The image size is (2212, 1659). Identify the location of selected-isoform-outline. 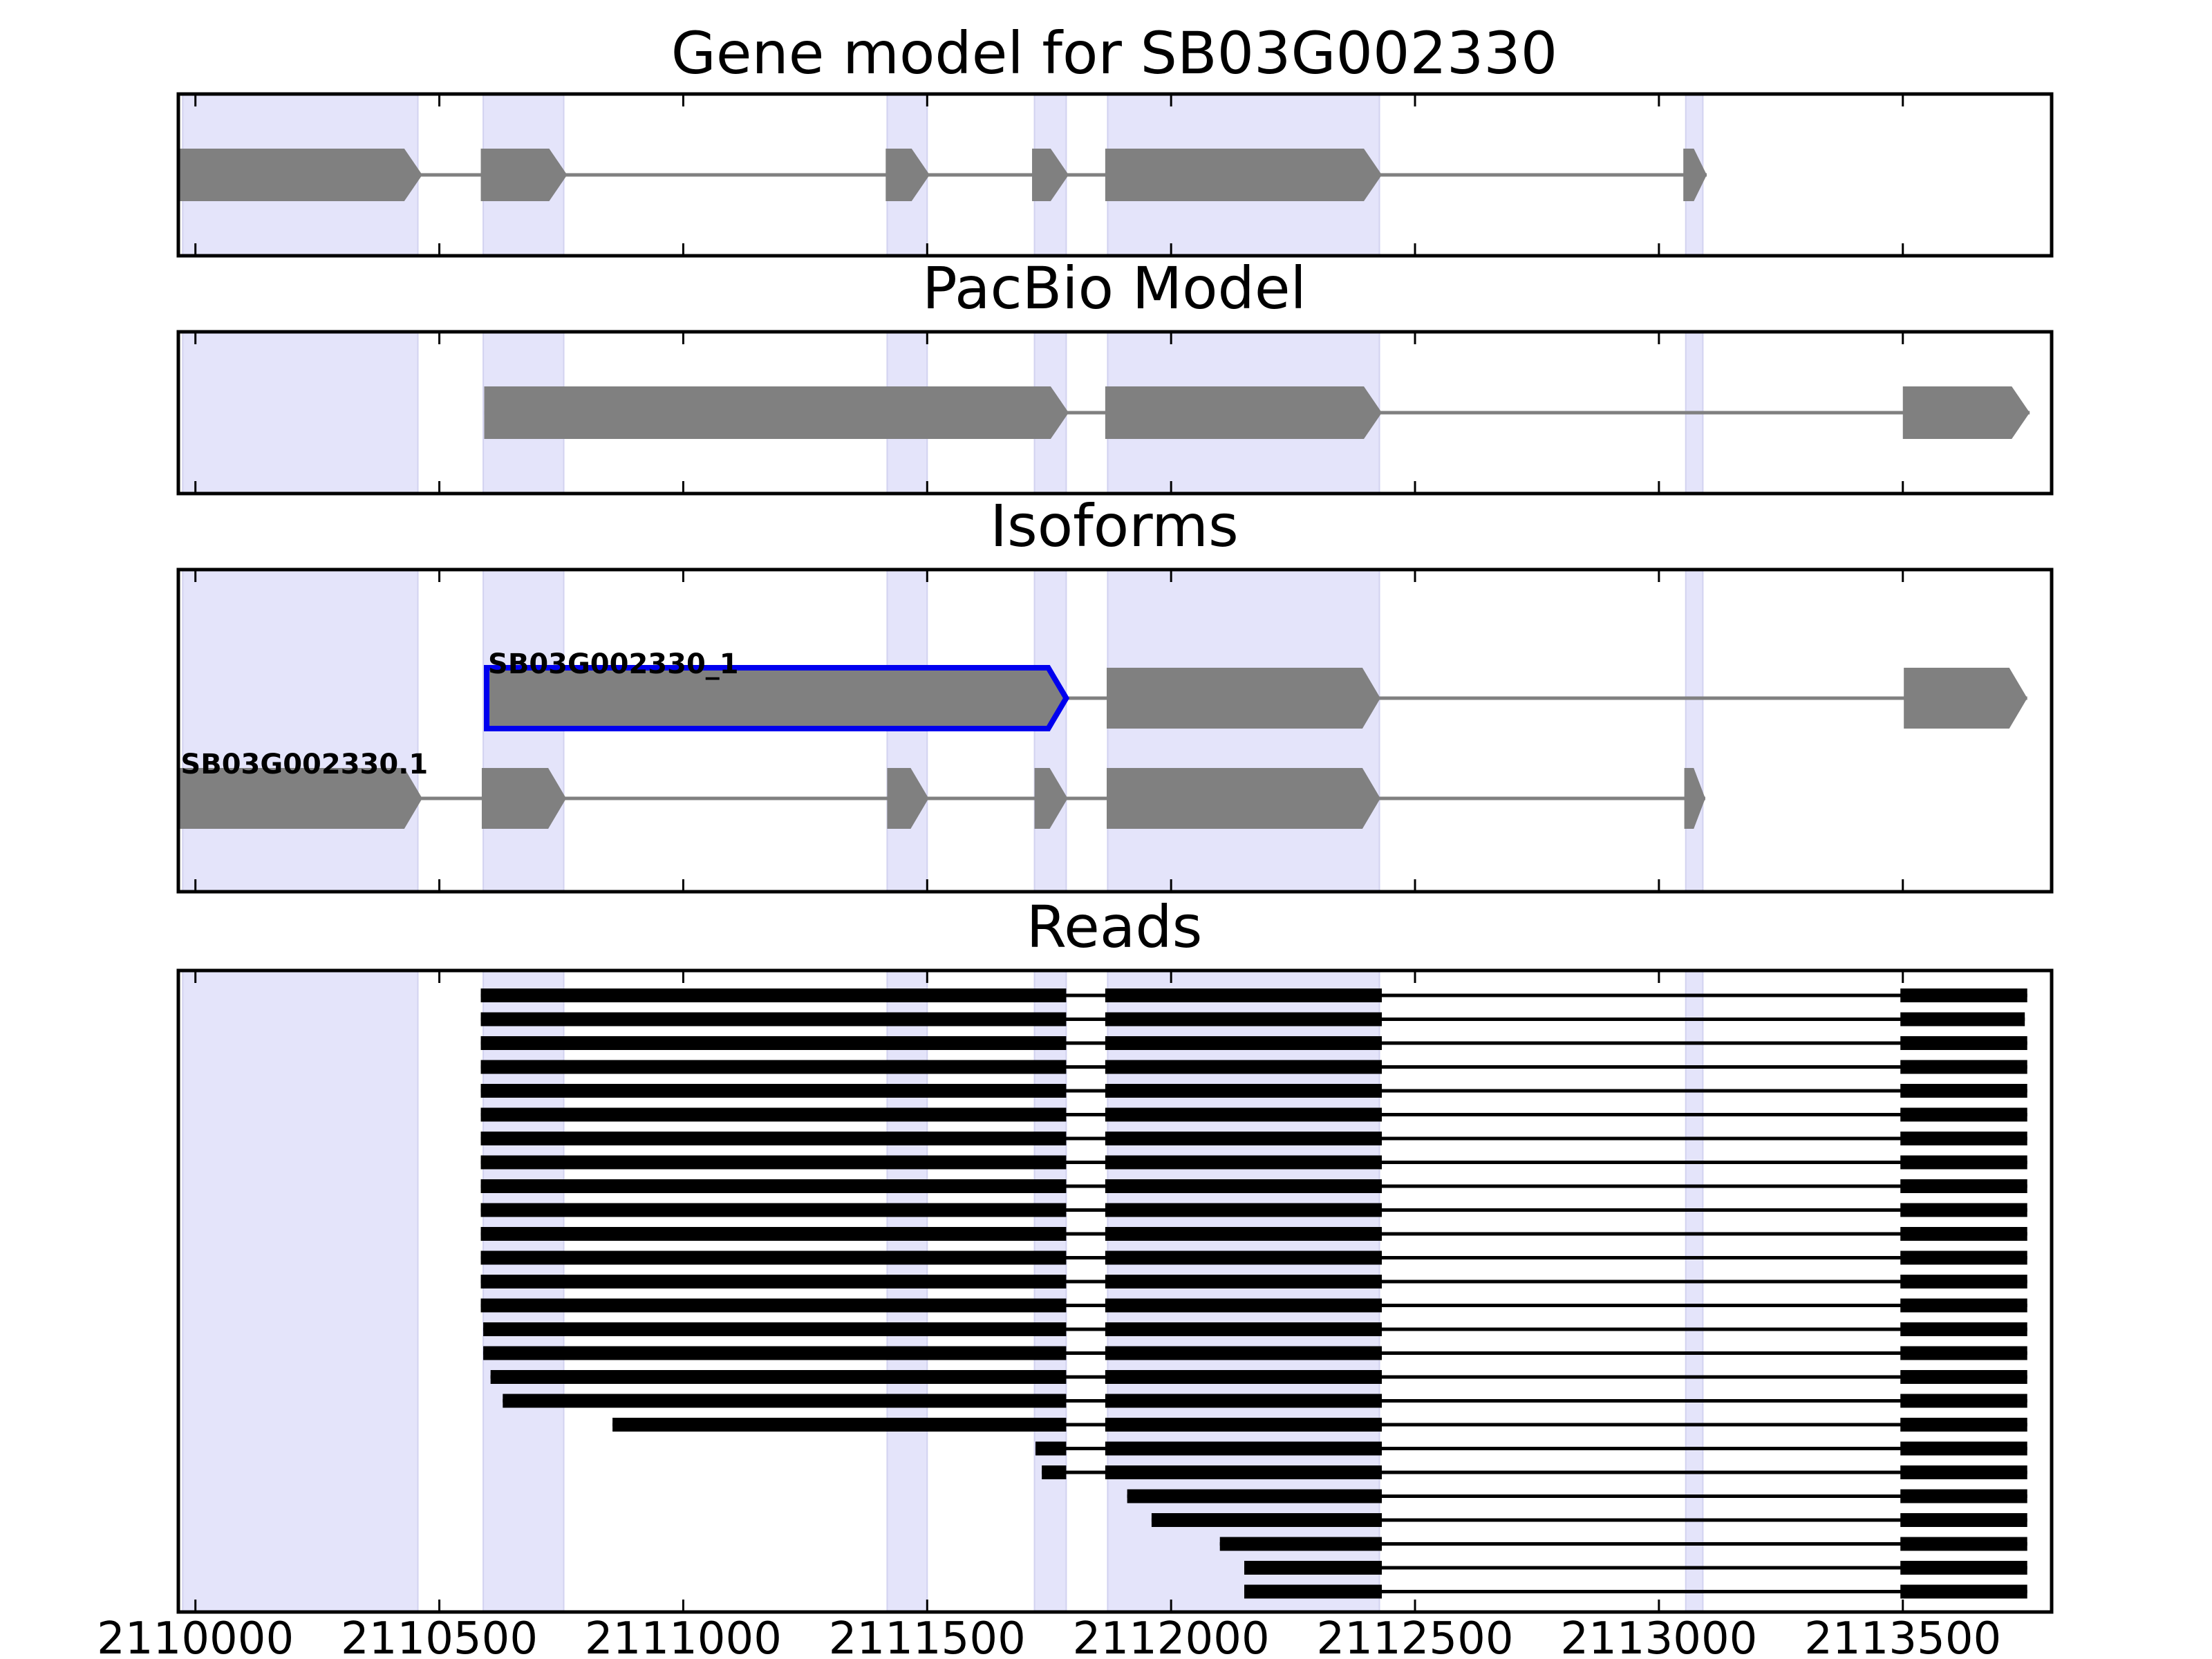
(777, 698).